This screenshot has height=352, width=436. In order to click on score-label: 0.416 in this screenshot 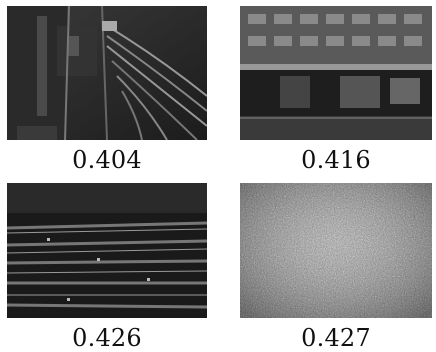, I will do `click(336, 160)`.